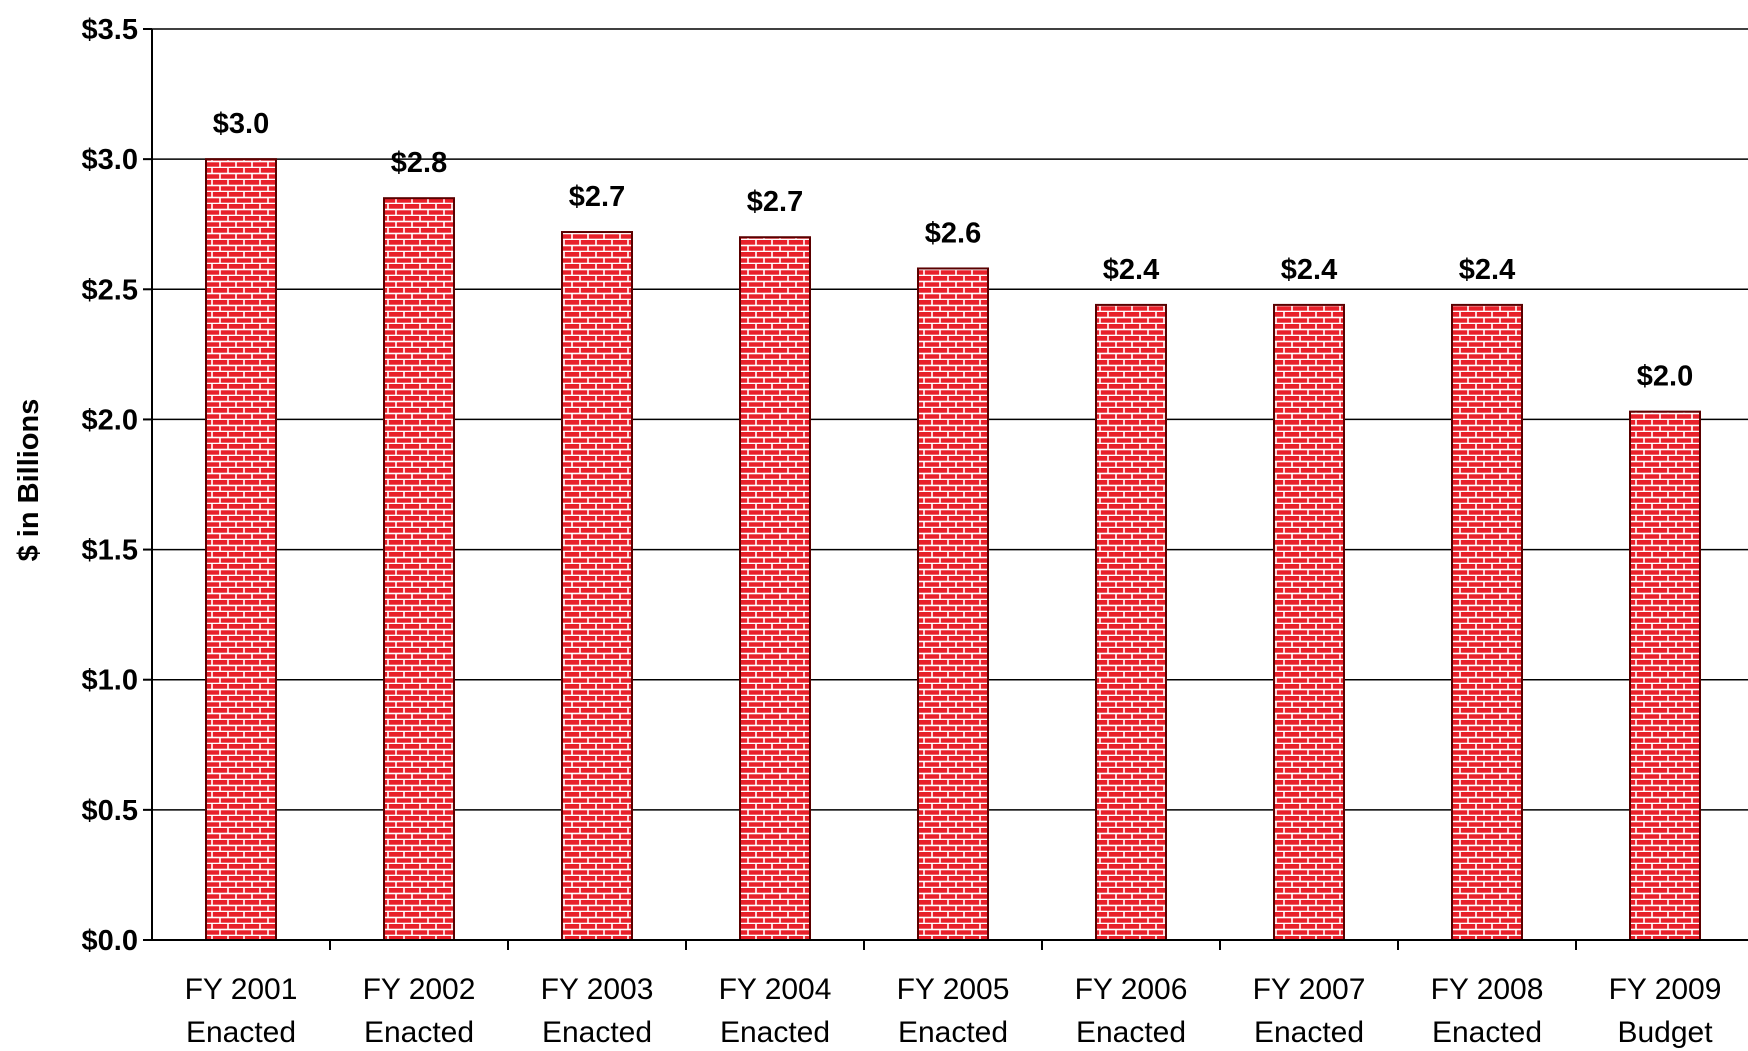 The height and width of the screenshot is (1051, 1748). What do you see at coordinates (953, 233) in the screenshot?
I see `data-label: $2.6` at bounding box center [953, 233].